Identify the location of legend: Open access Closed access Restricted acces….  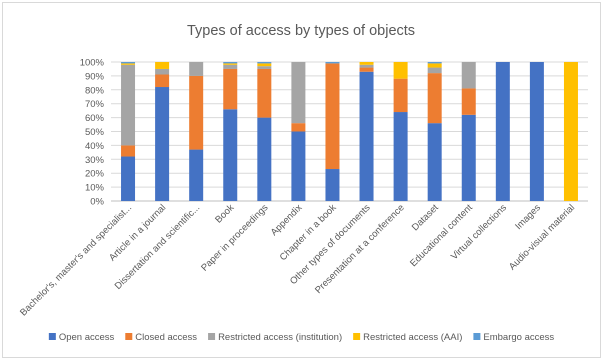
(301, 337).